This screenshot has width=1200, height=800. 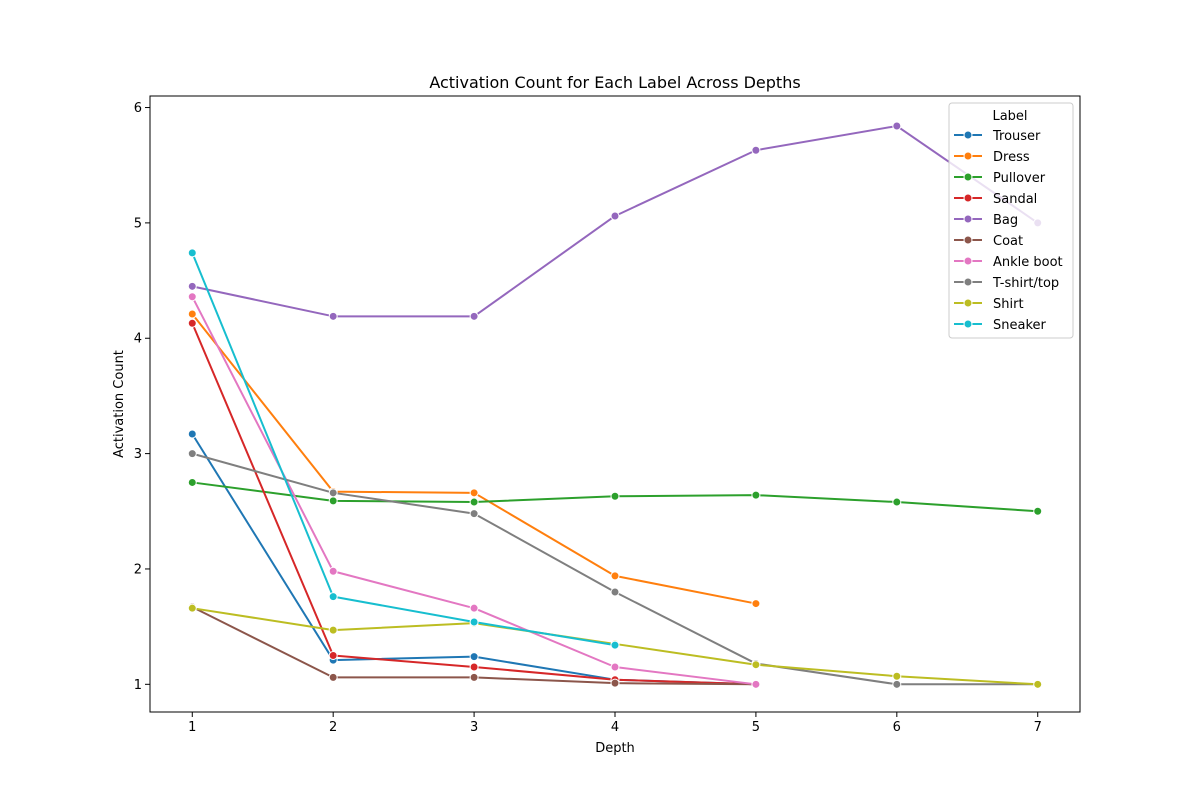 What do you see at coordinates (1020, 325) in the screenshot?
I see `legend-label: Sneaker` at bounding box center [1020, 325].